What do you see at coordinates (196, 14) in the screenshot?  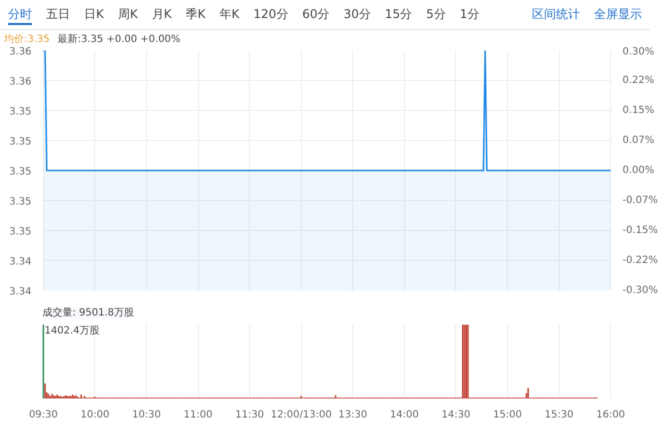 I see `text: 季K` at bounding box center [196, 14].